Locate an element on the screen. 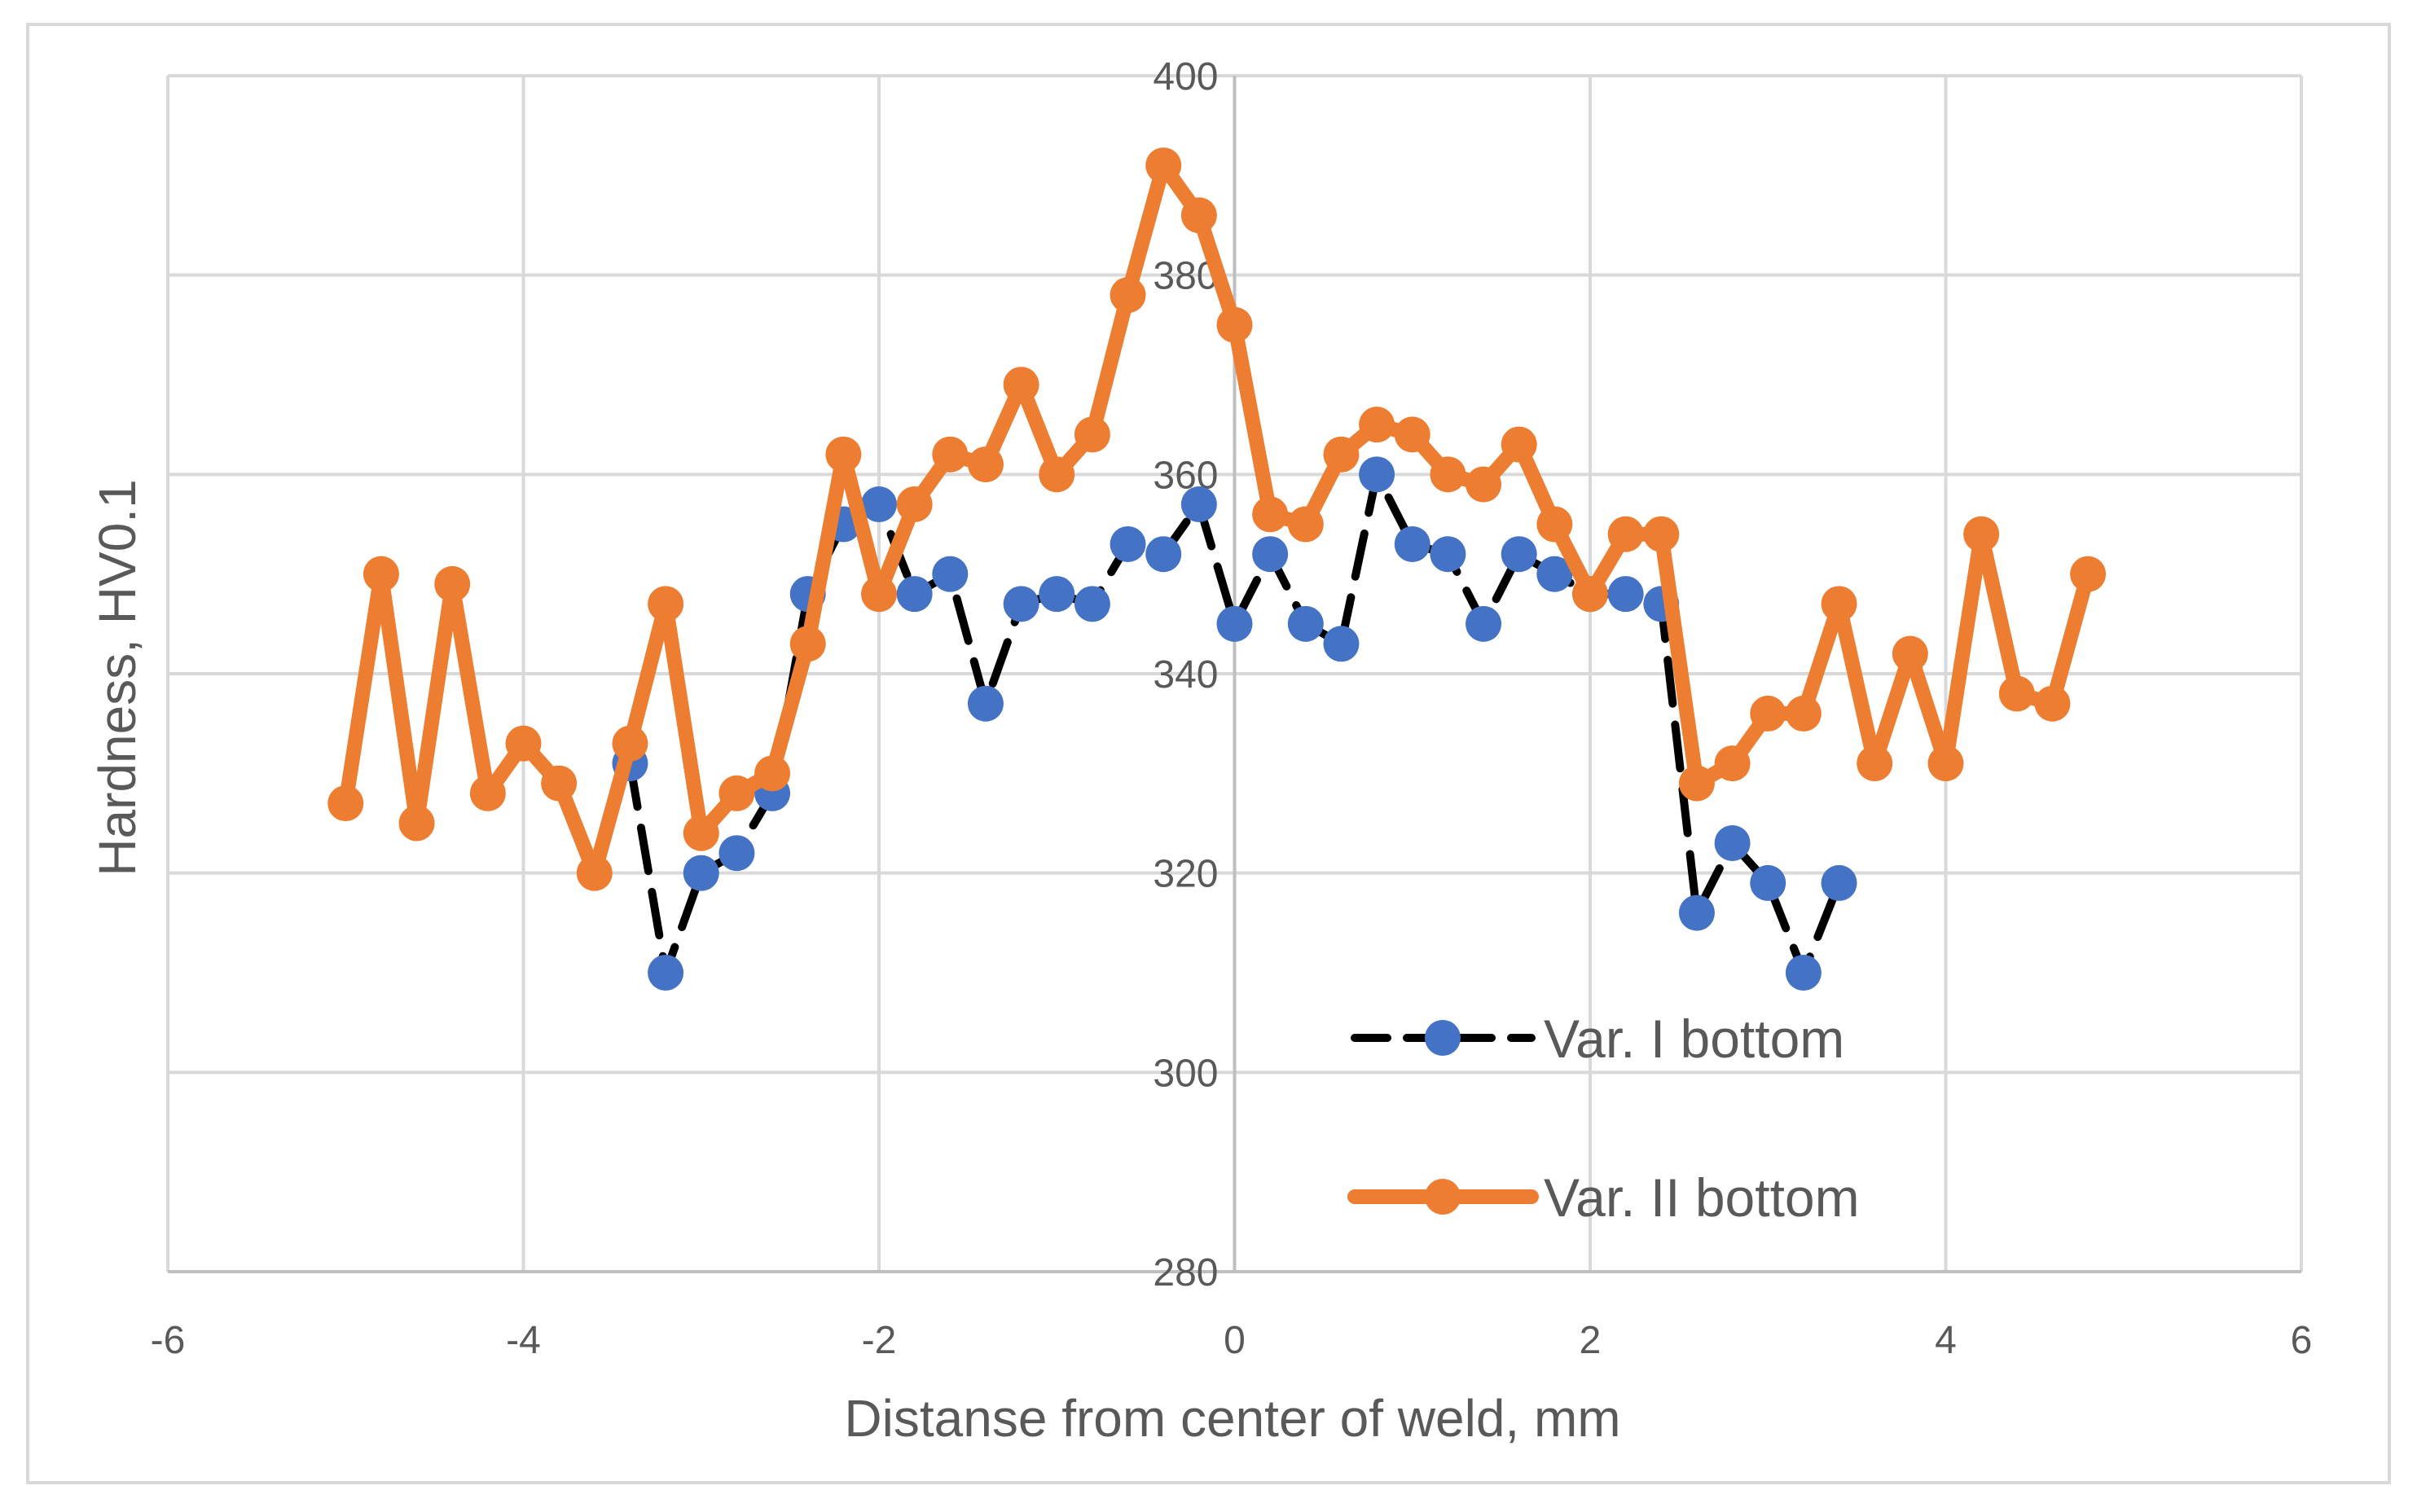  x-tick-label: -2 is located at coordinates (879, 1340).